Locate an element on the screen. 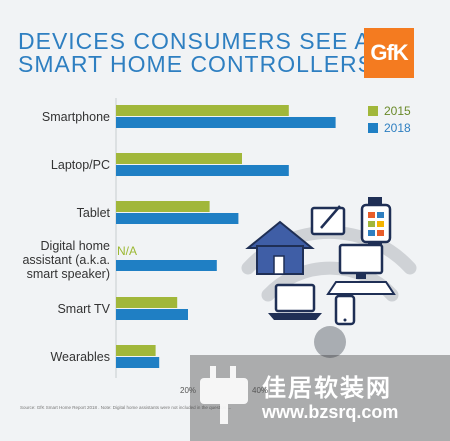 The height and width of the screenshot is (441, 450). watermark-url: www.bzsrq.com is located at coordinates (330, 412).